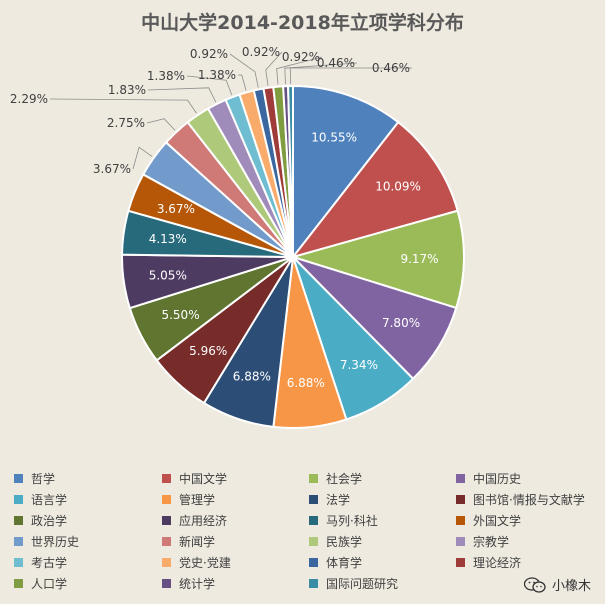  What do you see at coordinates (306, 383) in the screenshot?
I see `data-label-6: 6.88%` at bounding box center [306, 383].